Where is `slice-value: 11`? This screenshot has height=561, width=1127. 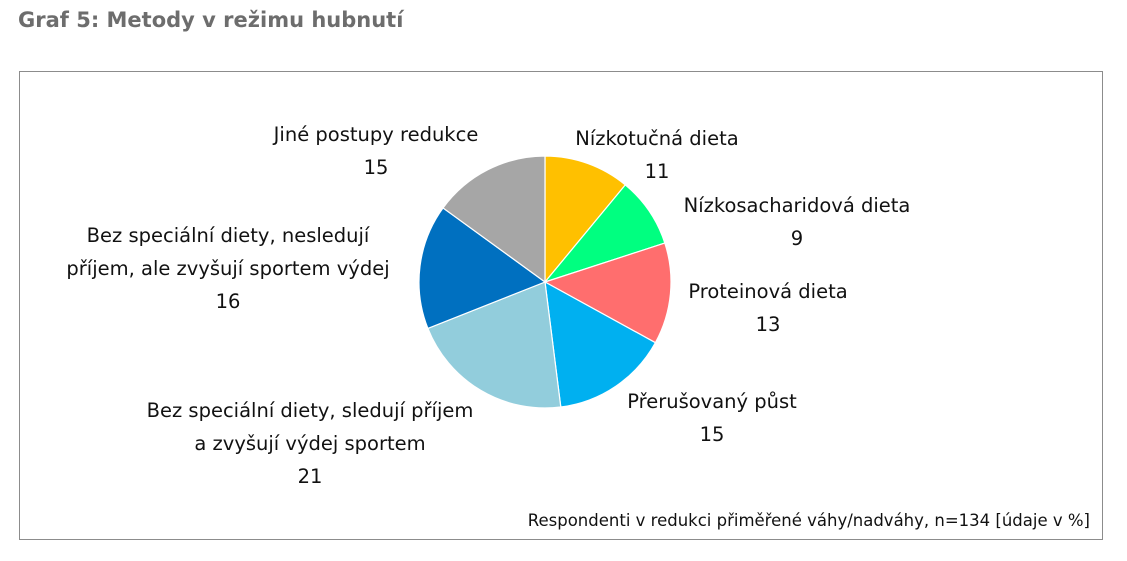
slice-value: 11 is located at coordinates (657, 171).